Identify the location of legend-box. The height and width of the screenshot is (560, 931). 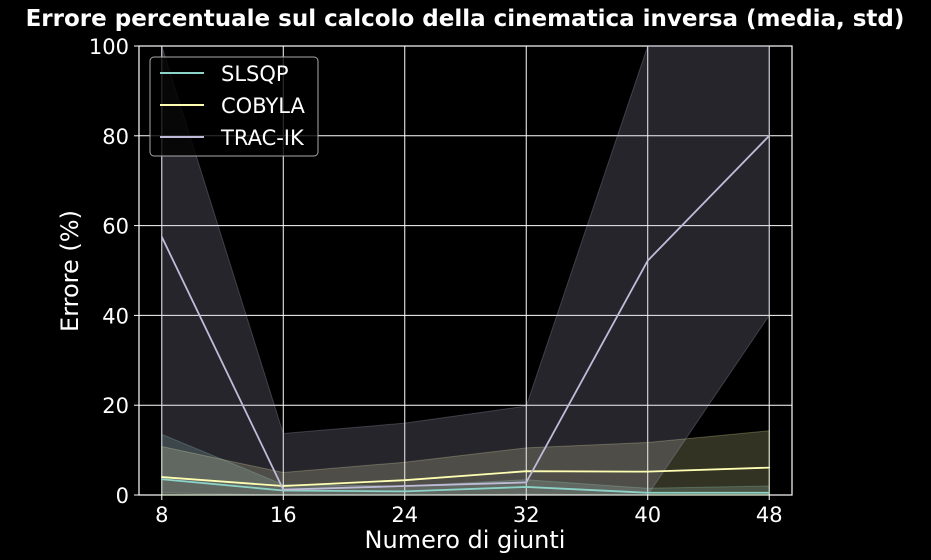
(234, 106).